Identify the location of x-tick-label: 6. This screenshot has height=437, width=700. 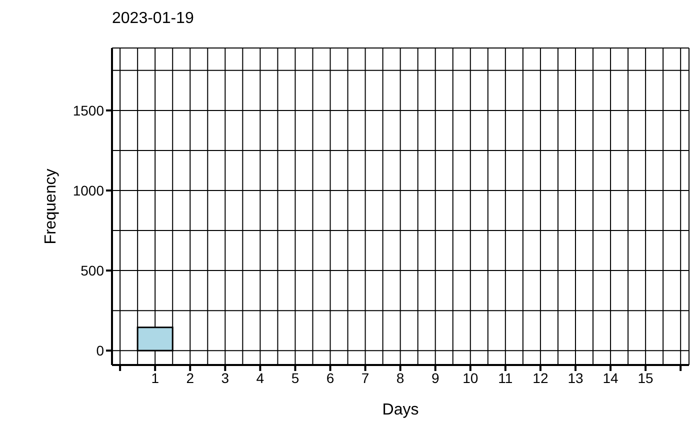
(330, 378).